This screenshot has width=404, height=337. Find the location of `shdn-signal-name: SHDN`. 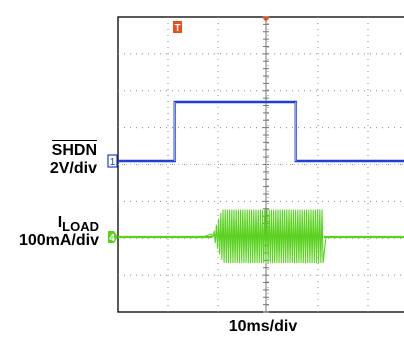

shdn-signal-name: SHDN is located at coordinates (74, 149).